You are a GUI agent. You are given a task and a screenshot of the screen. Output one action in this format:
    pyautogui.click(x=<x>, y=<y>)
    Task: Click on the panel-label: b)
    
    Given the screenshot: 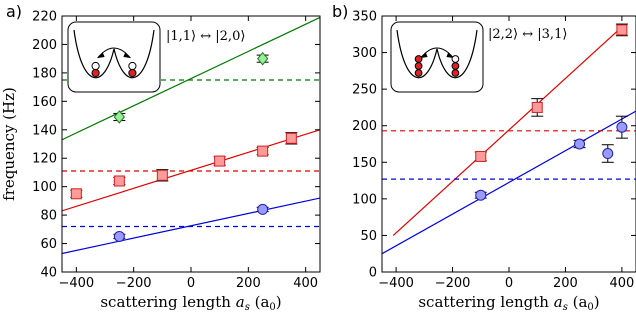 What is the action you would take?
    pyautogui.click(x=340, y=11)
    